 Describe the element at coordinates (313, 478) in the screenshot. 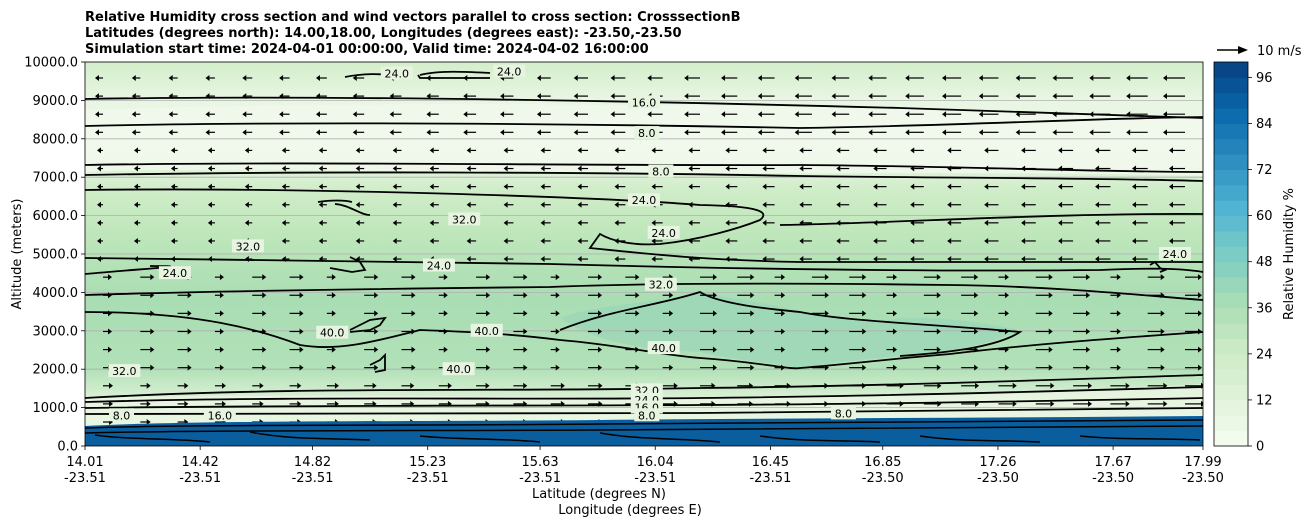

I see `x-tick-label-lon: -23.51` at that location.